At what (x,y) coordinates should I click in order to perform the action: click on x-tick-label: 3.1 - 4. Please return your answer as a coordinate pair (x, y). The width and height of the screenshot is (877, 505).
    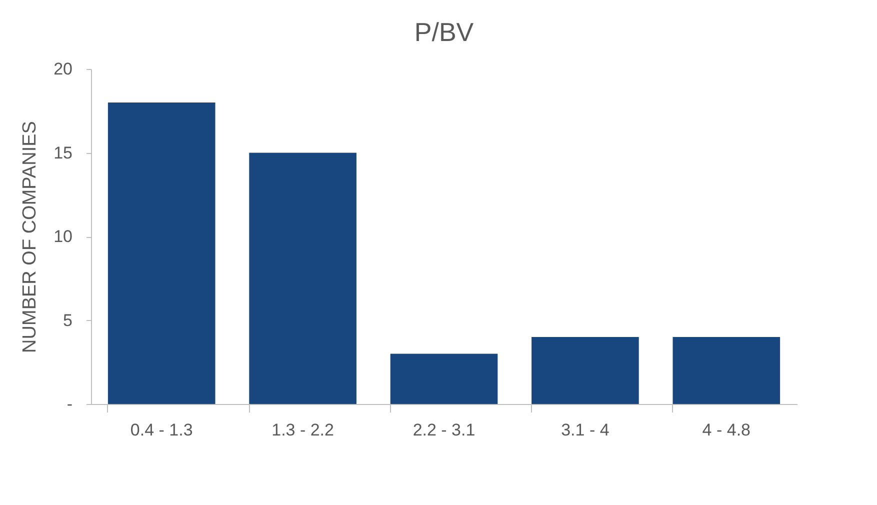
    Looking at the image, I should click on (585, 430).